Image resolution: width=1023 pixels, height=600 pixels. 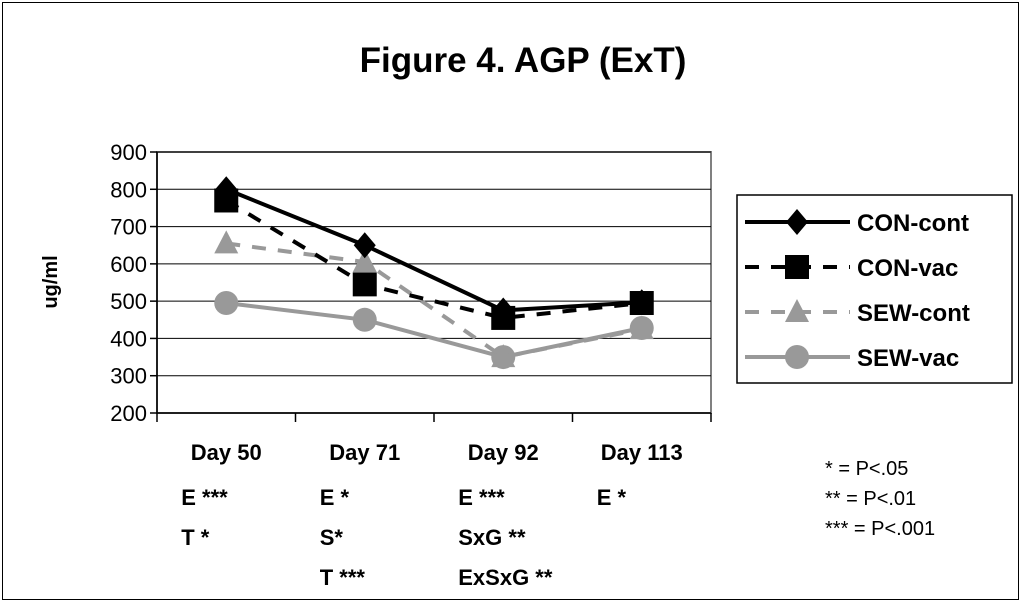 What do you see at coordinates (913, 223) in the screenshot?
I see `legend-label: CON-cont` at bounding box center [913, 223].